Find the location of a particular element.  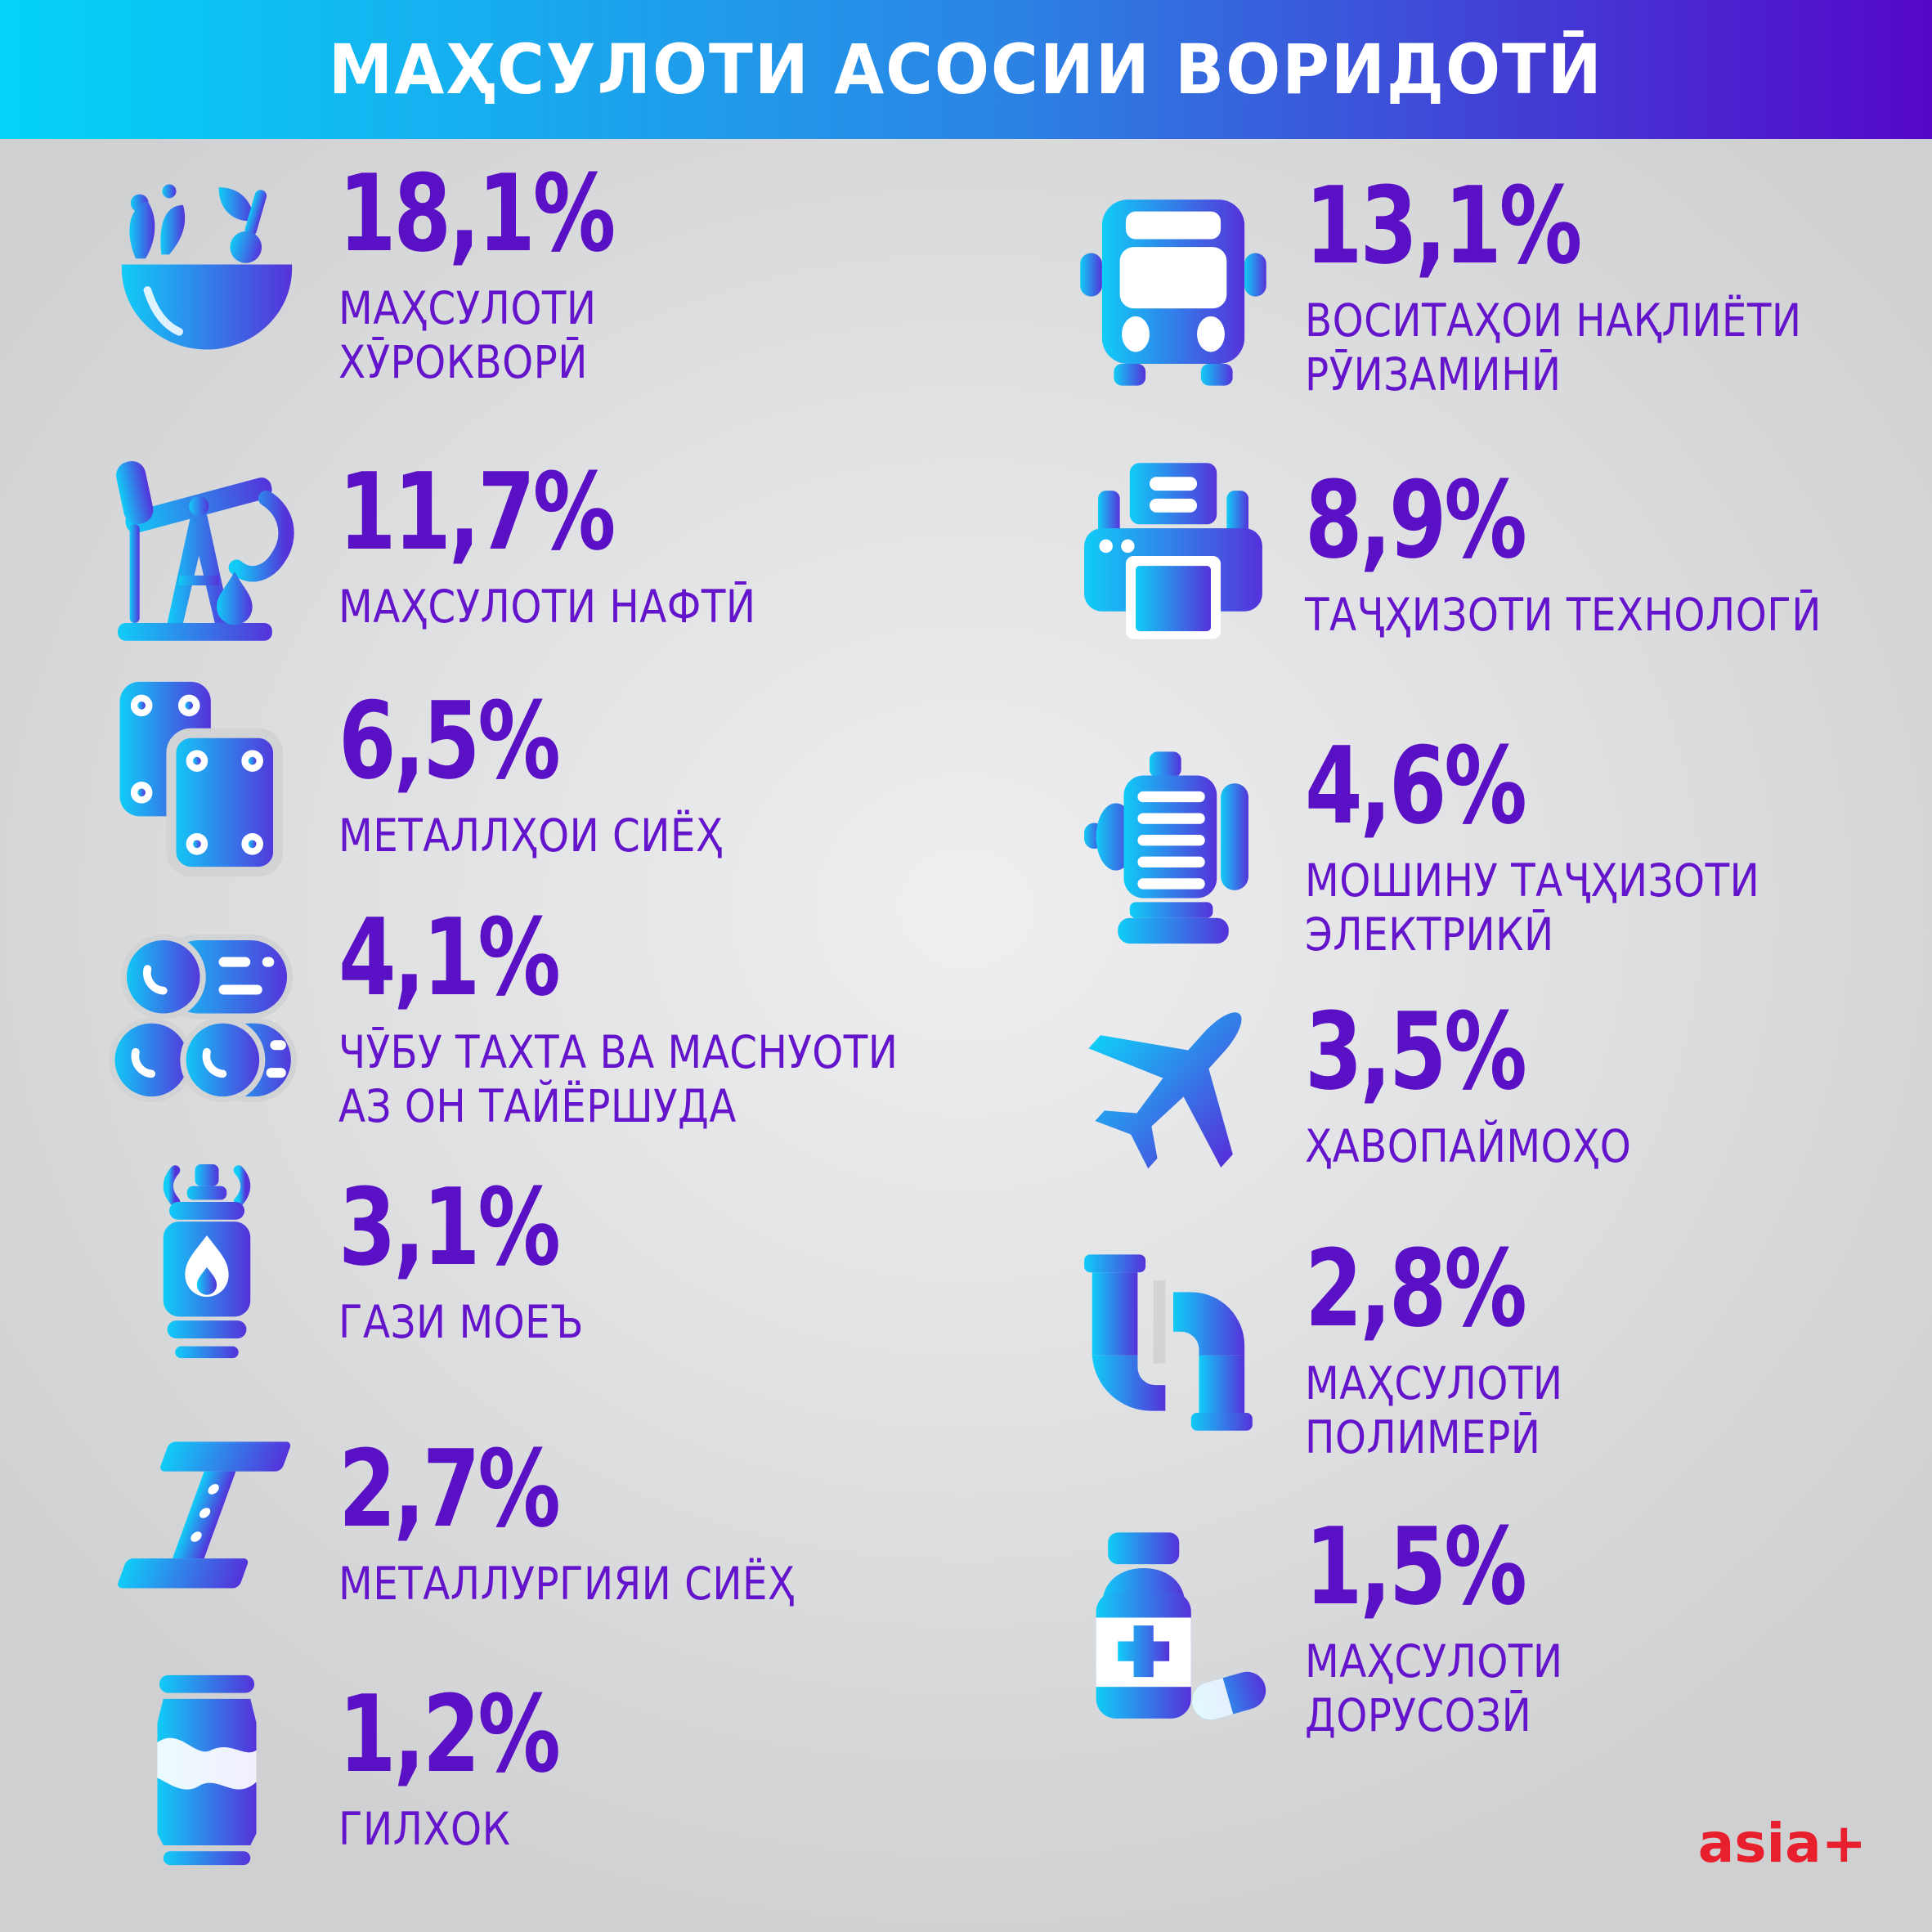

import-item-ferrous-metals: 6,5% МЕТАЛЛҲОИ СИЁҲ is located at coordinates (440, 777).